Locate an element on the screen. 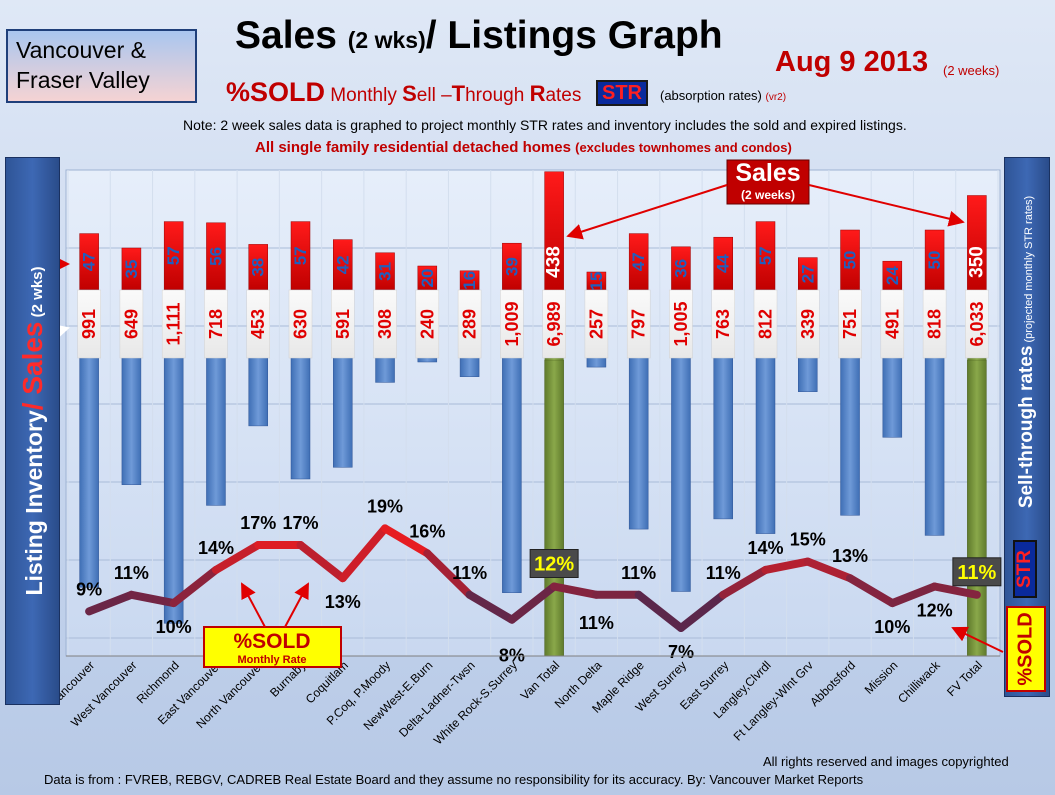 This screenshot has height=795, width=1055. inventory-value-label: 751 is located at coordinates (850, 324).